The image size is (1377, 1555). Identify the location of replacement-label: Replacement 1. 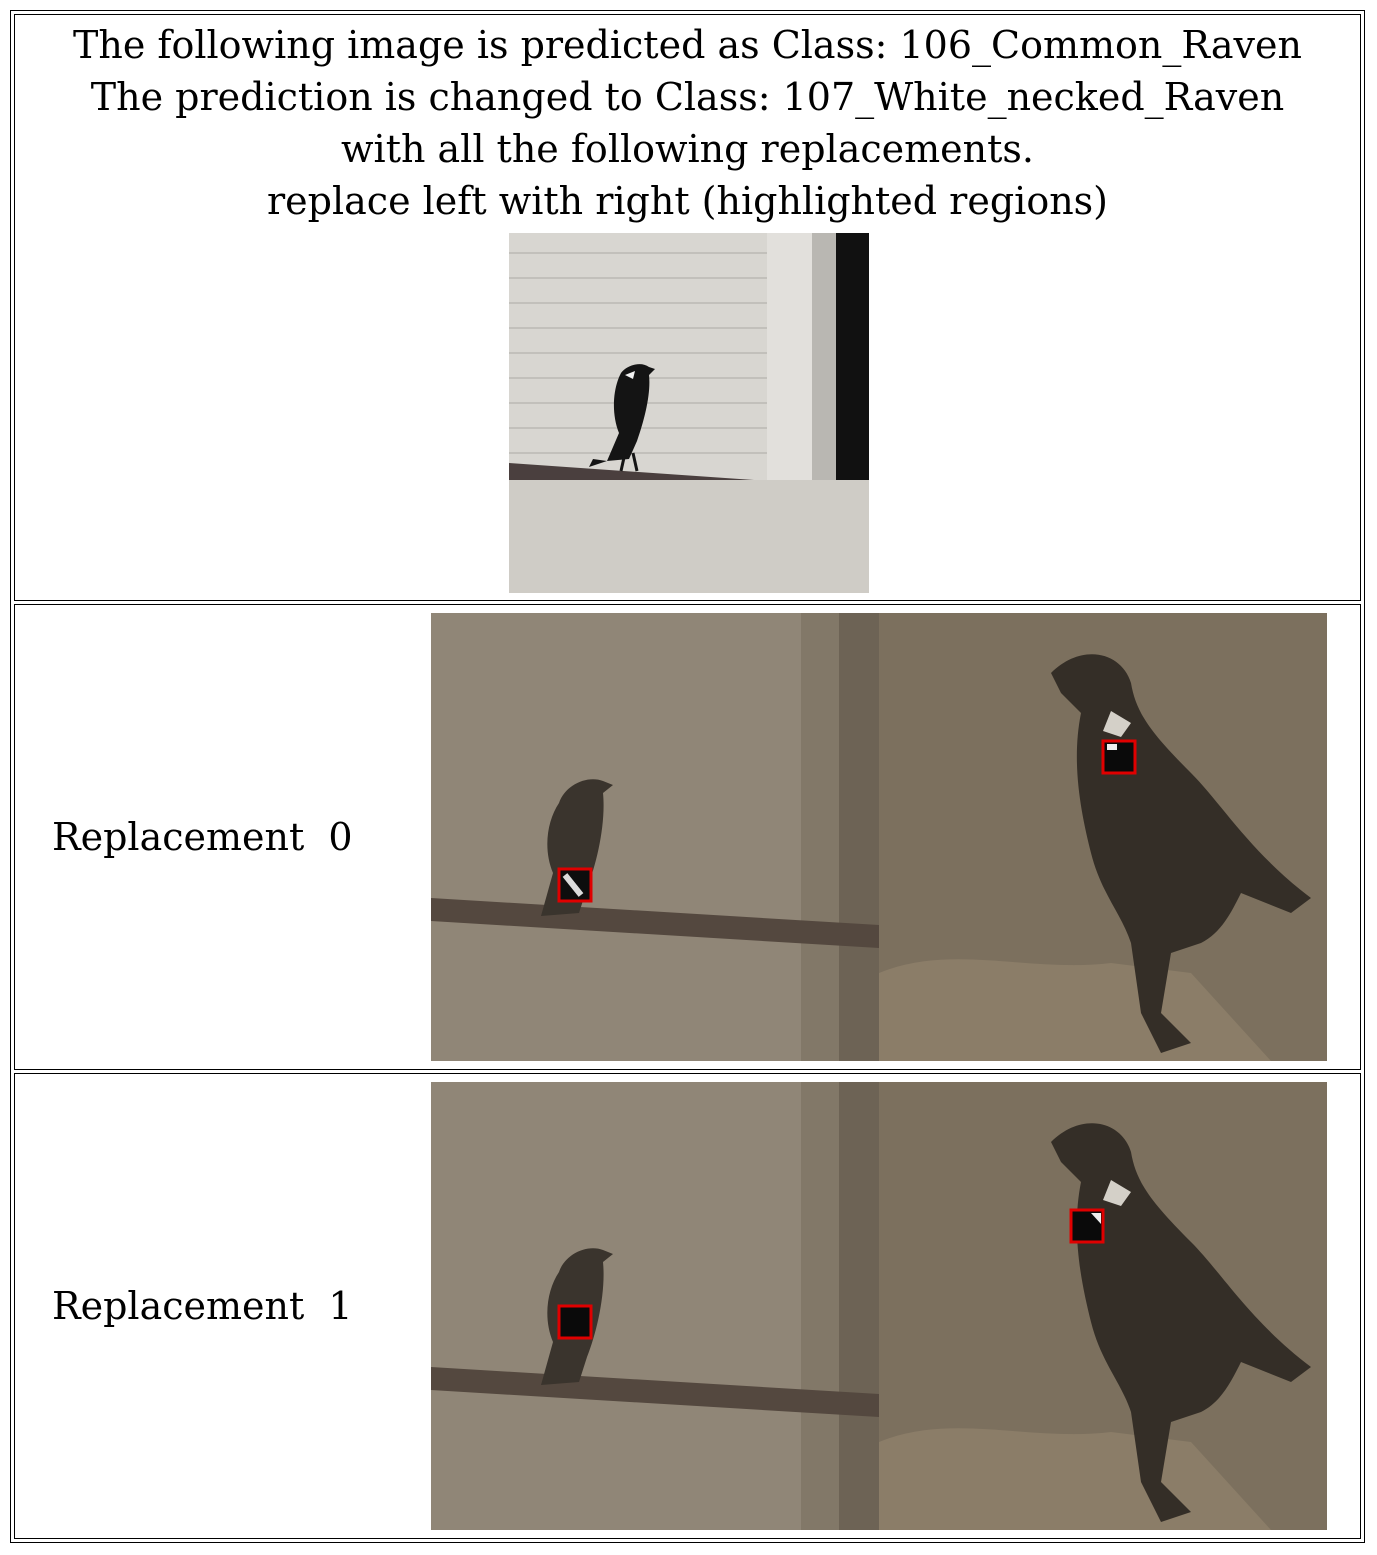
(202, 1306).